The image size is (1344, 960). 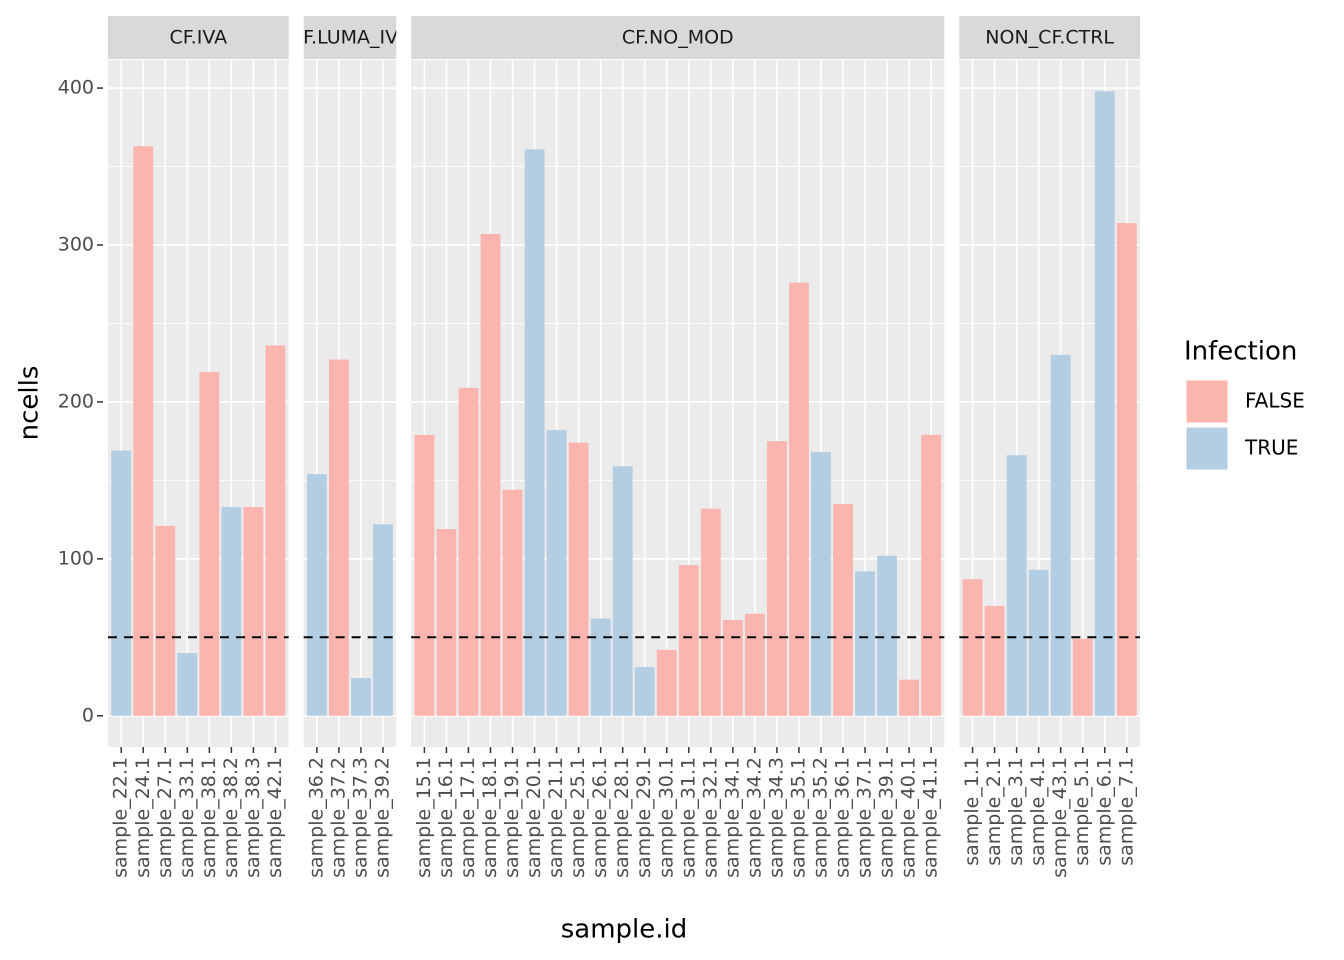 I want to click on x-tick-label: sample_1.1, so click(x=972, y=811).